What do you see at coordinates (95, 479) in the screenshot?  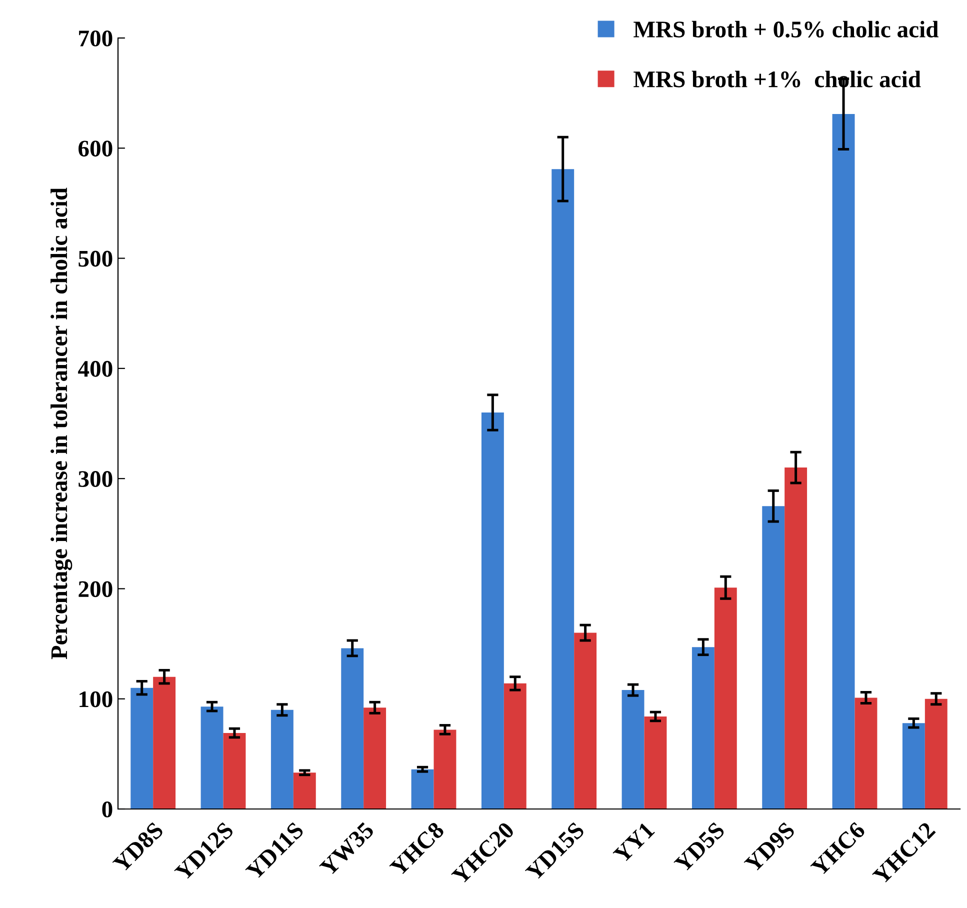 I see `y-tick-label: 300` at bounding box center [95, 479].